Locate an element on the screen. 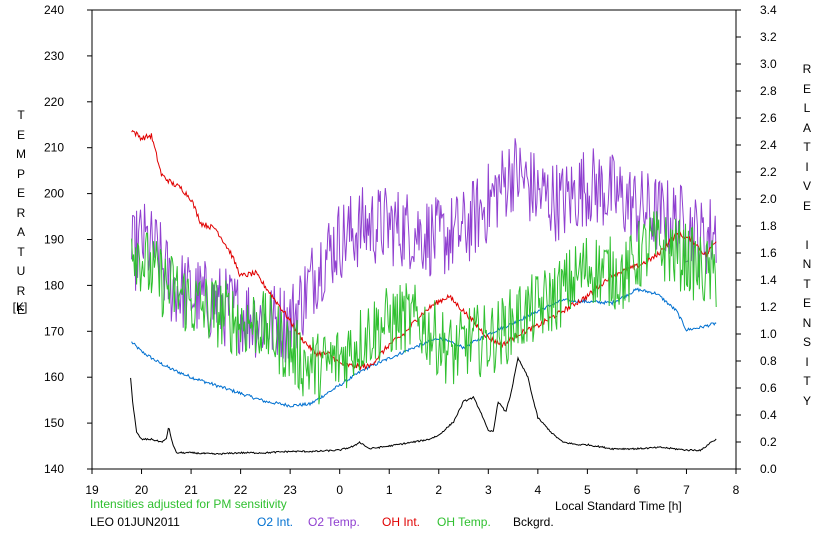 The image size is (828, 535). legend-o2-int: O2 Int. is located at coordinates (275, 522).